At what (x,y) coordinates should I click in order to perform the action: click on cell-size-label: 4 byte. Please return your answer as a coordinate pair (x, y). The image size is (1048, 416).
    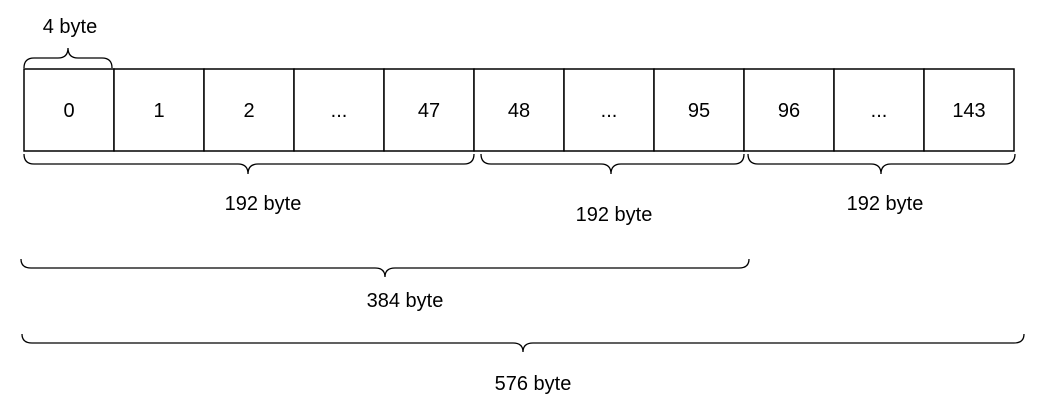
    Looking at the image, I should click on (70, 27).